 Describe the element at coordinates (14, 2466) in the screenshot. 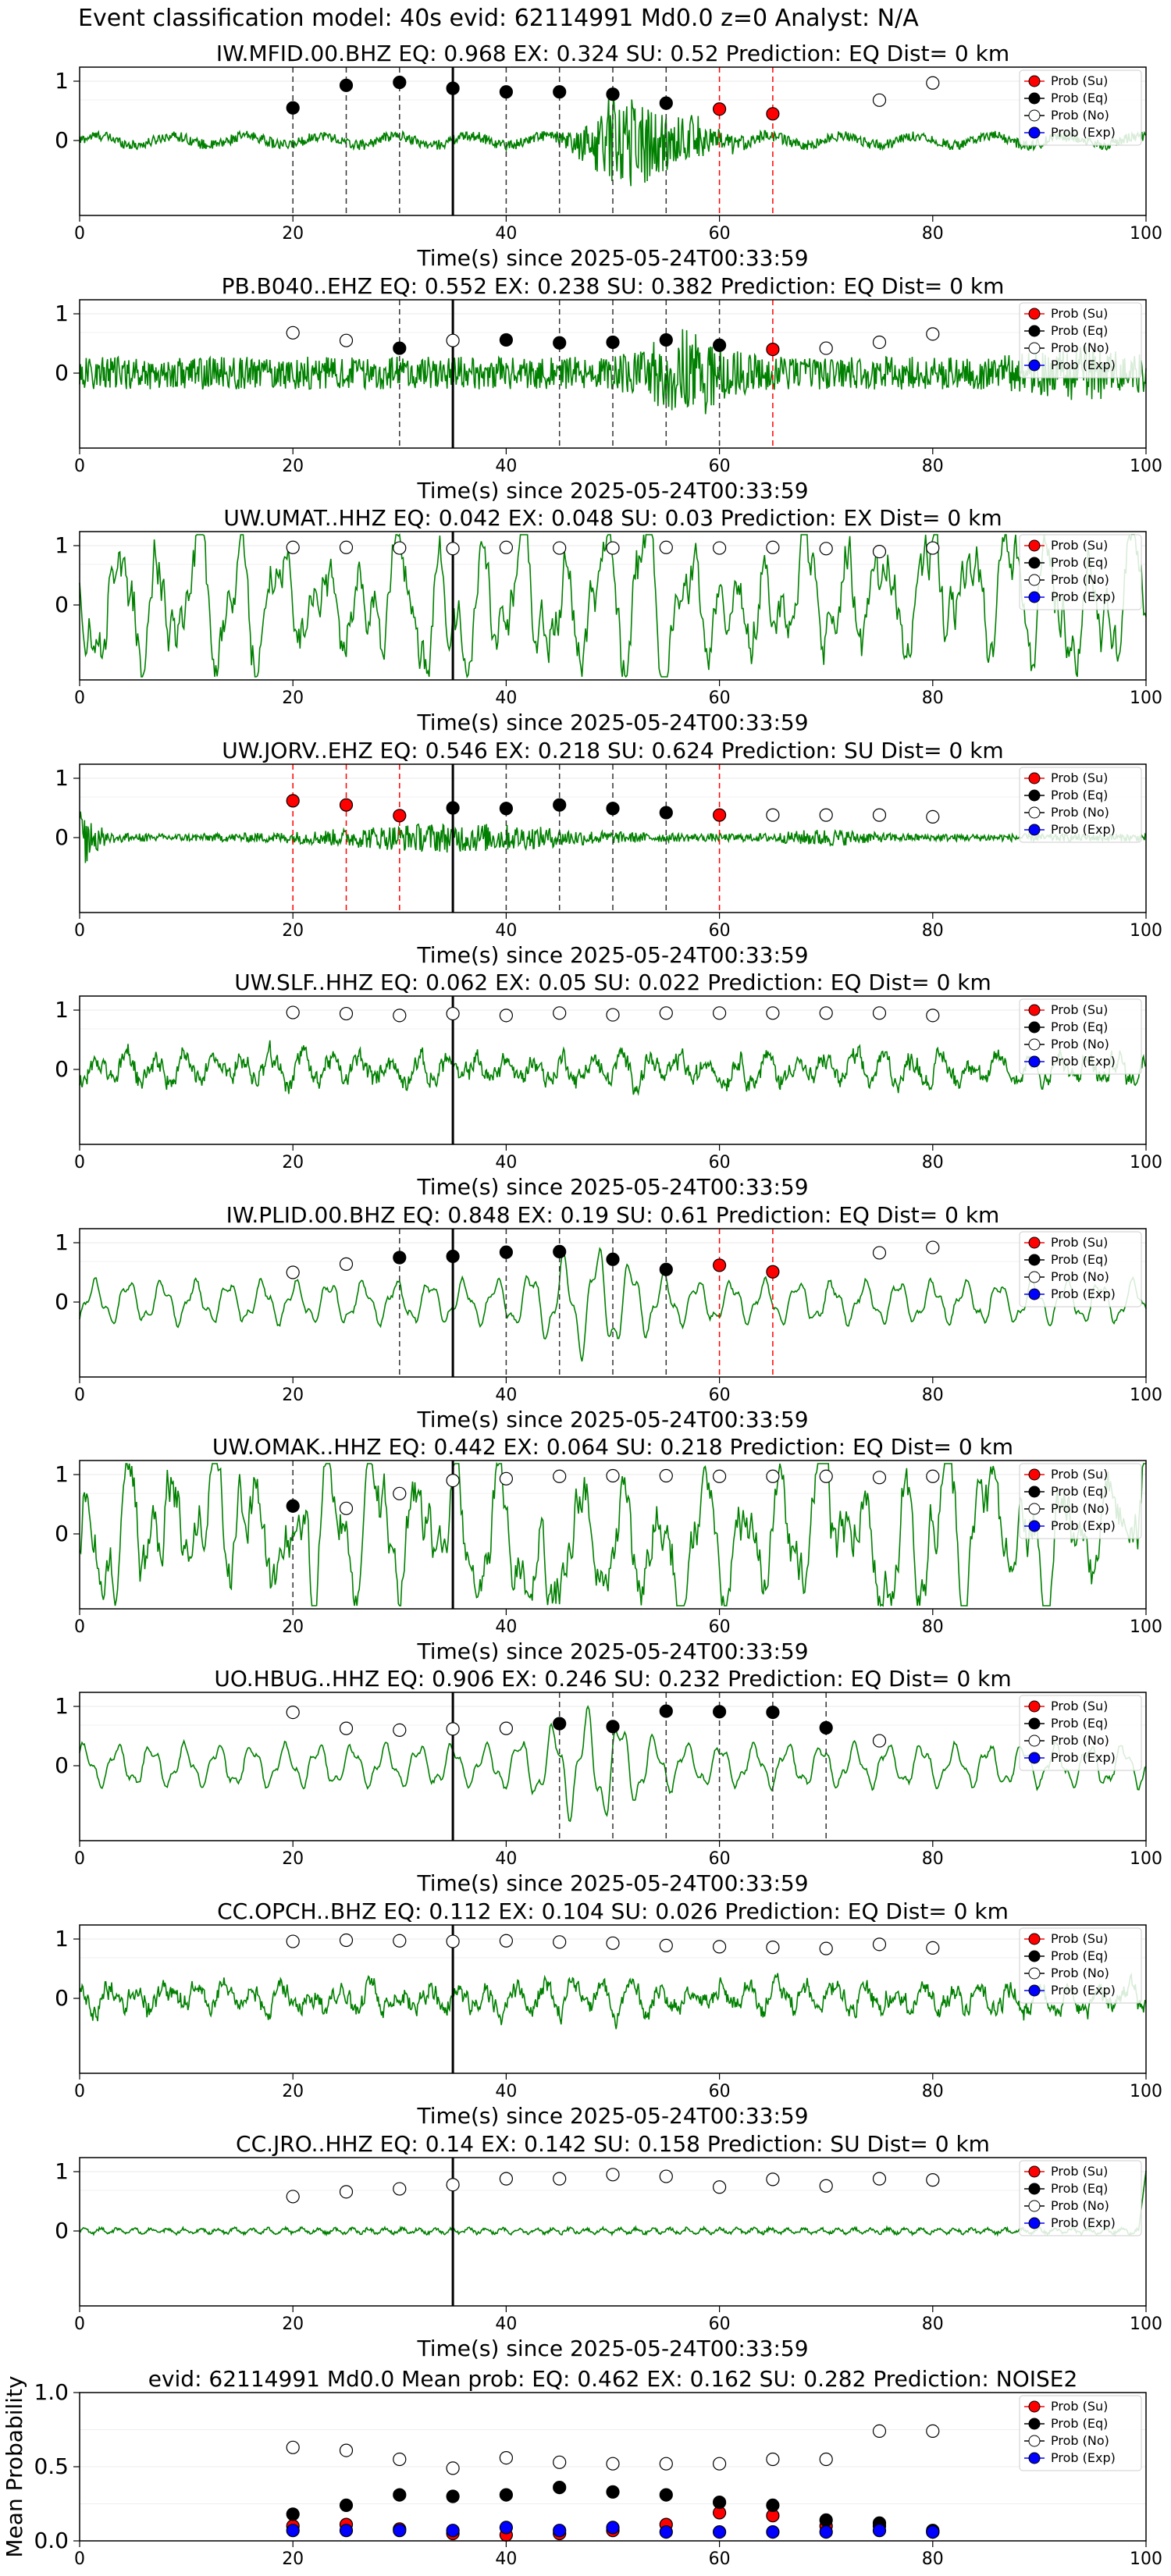

I see `y-axis-label: Mean Probability` at that location.